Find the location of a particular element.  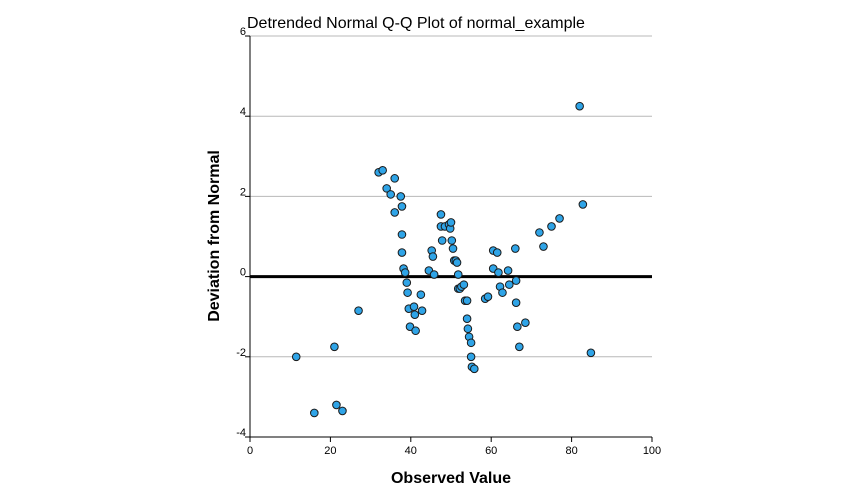

y-tick-label: 4 is located at coordinates (243, 112).